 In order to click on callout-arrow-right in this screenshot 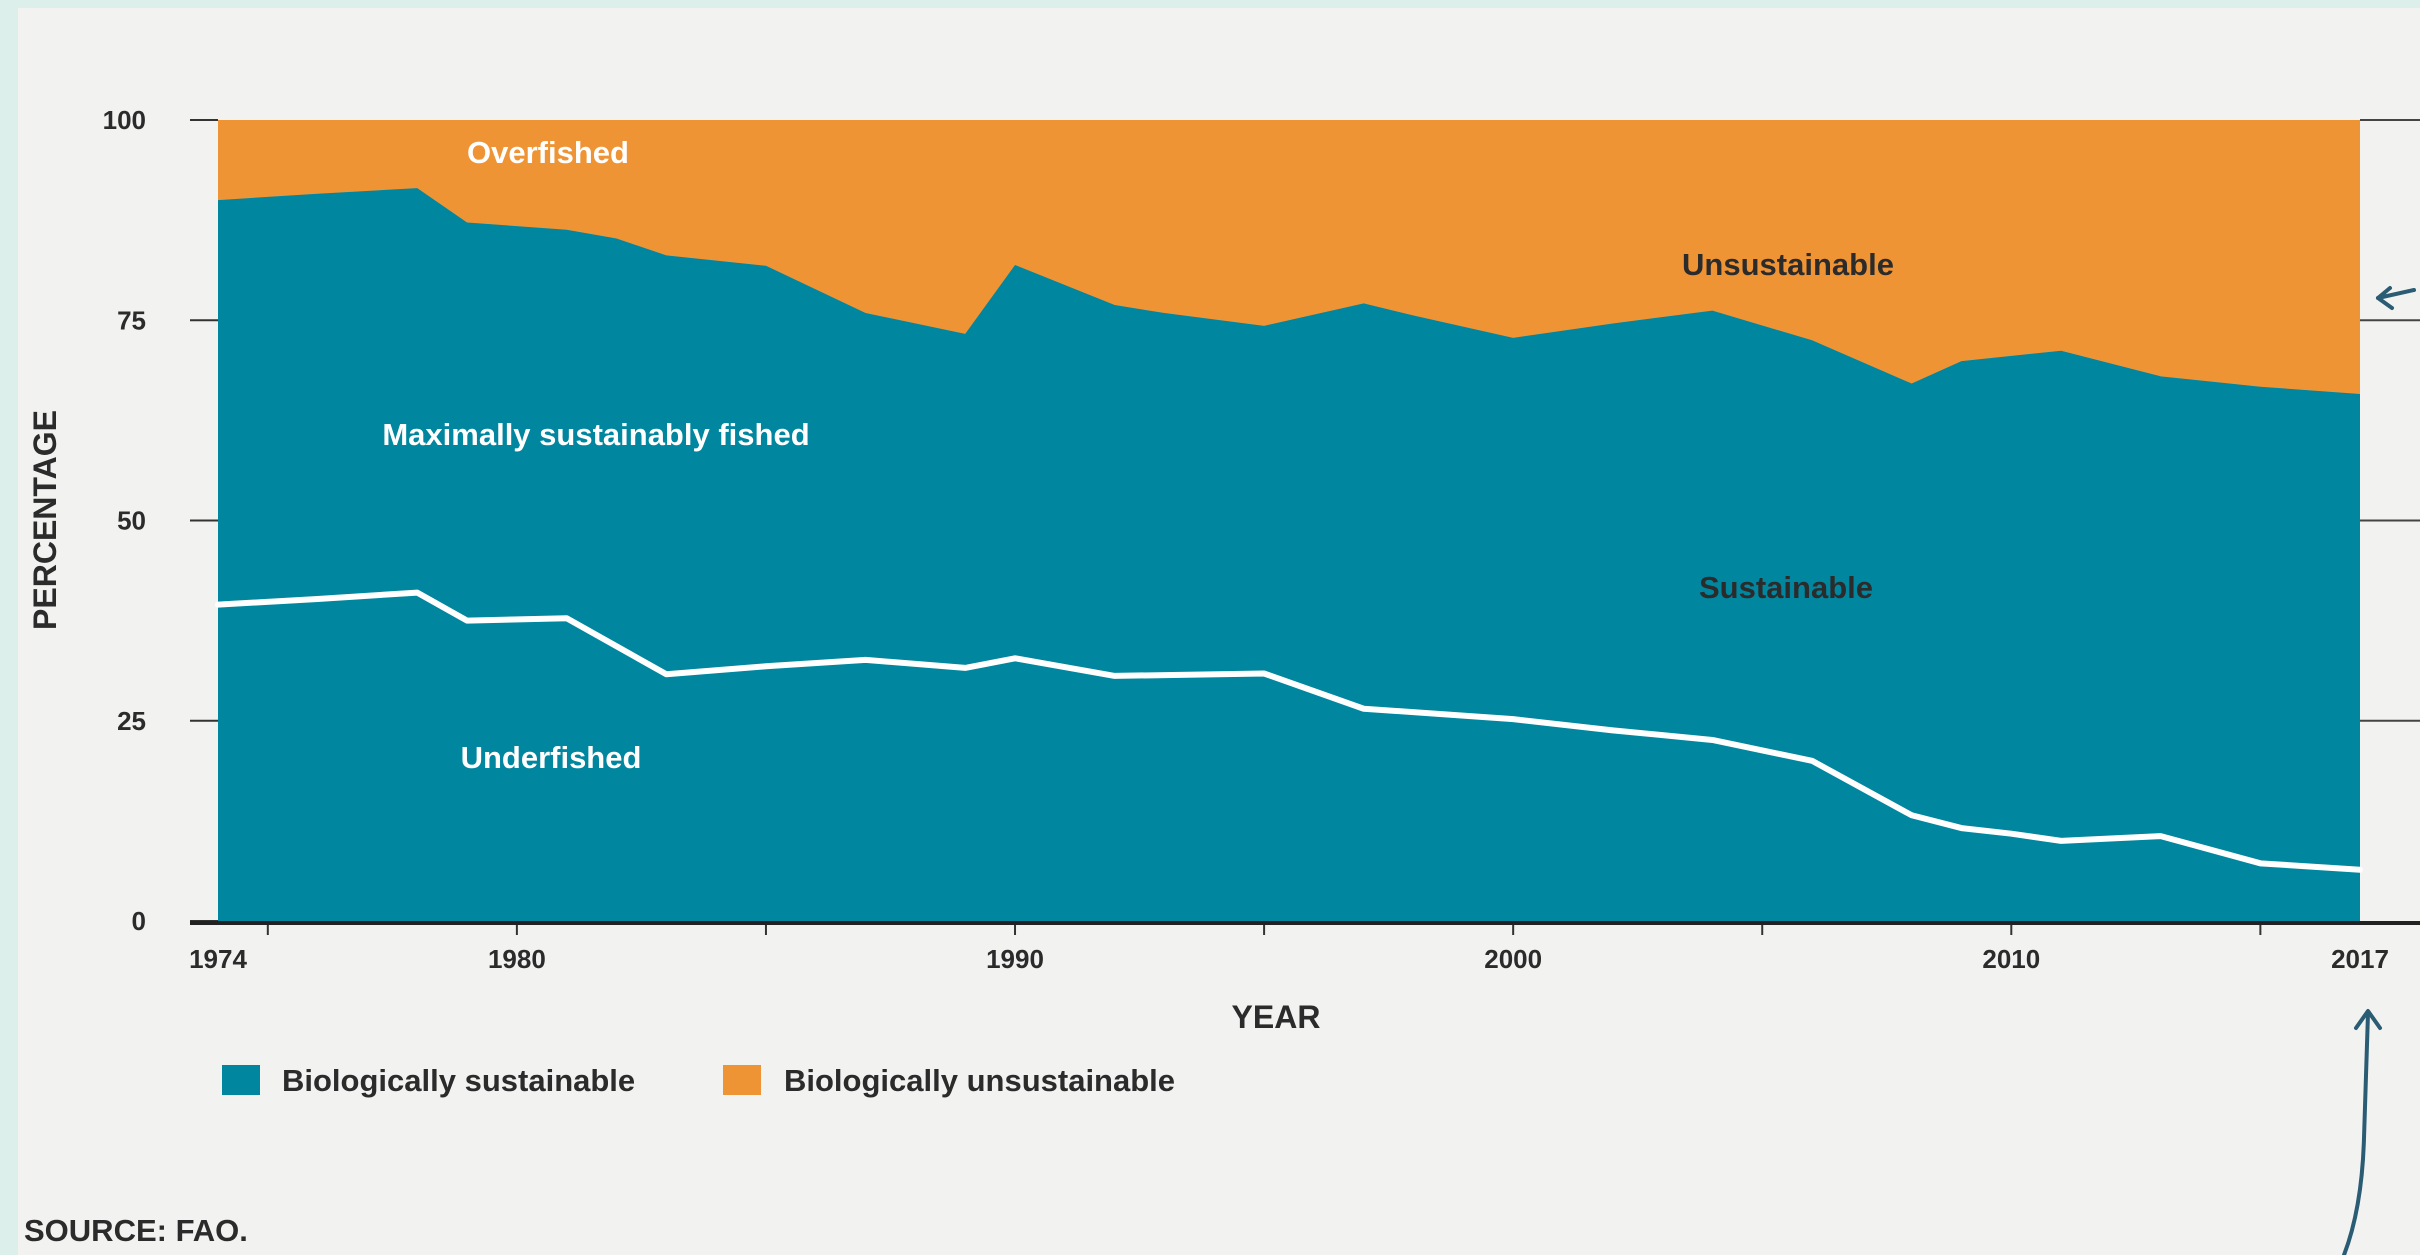, I will do `click(2396, 294)`.